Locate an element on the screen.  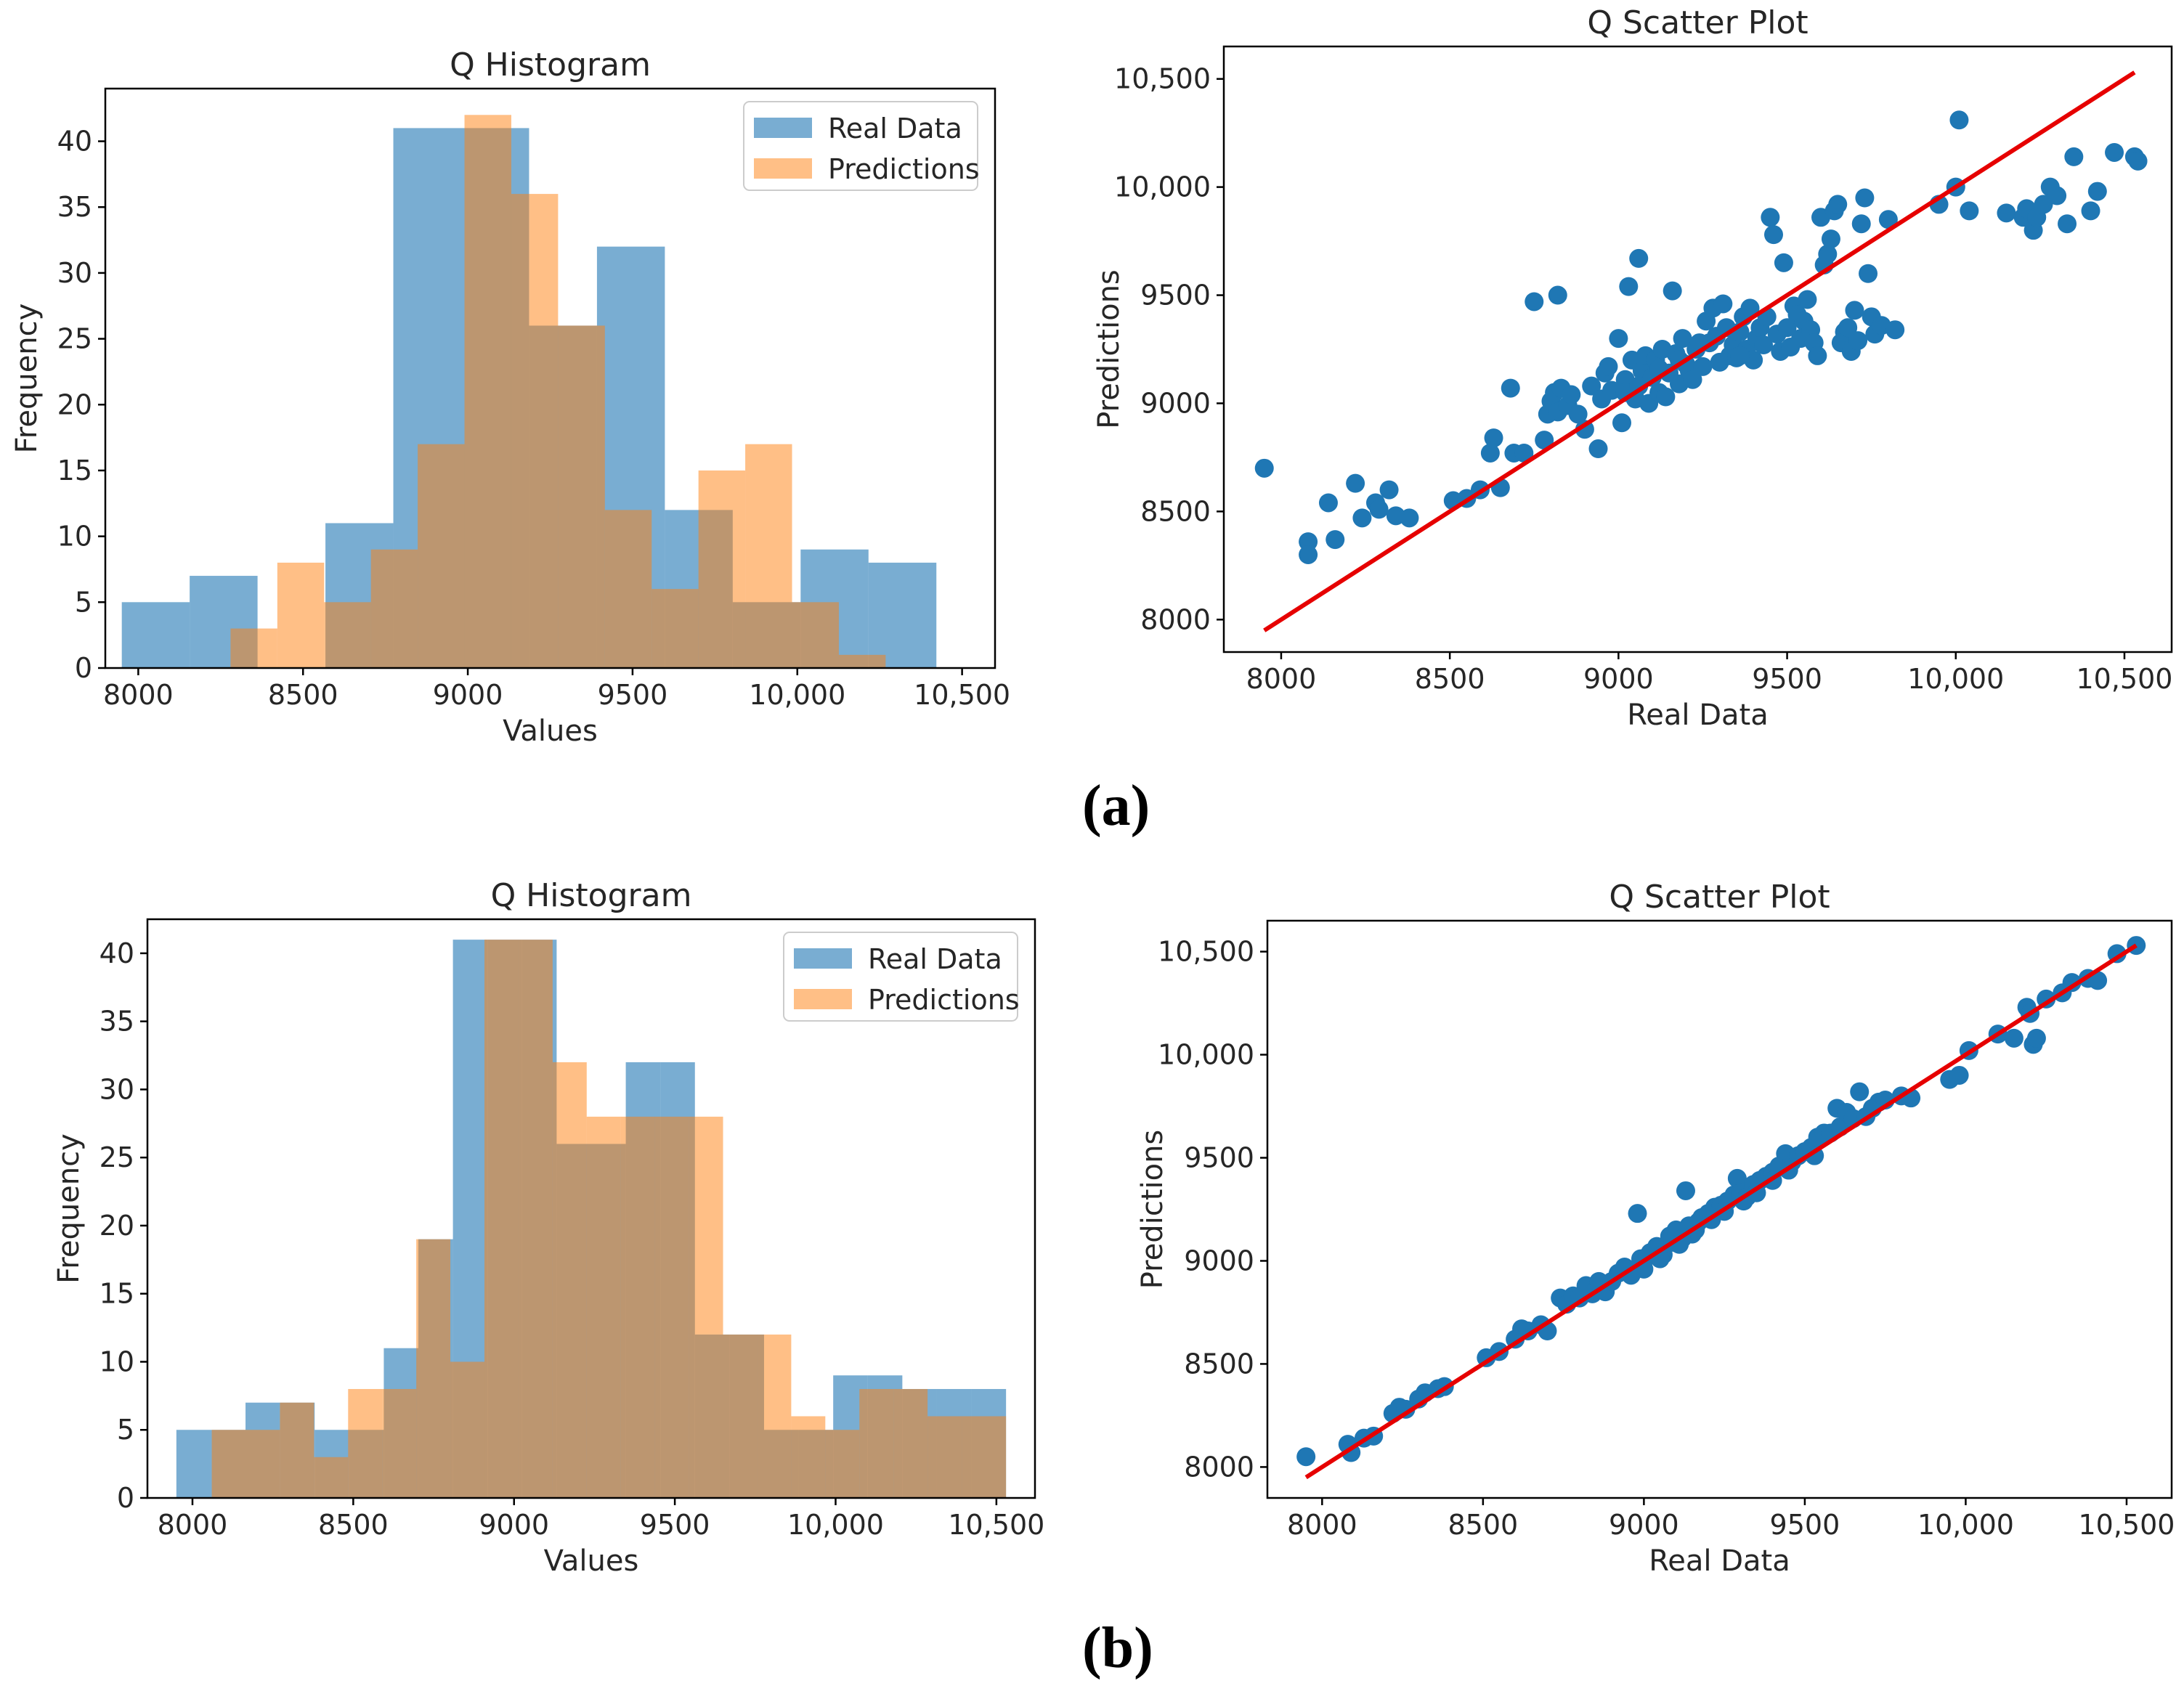
legend-label: Predictions is located at coordinates (944, 1000).